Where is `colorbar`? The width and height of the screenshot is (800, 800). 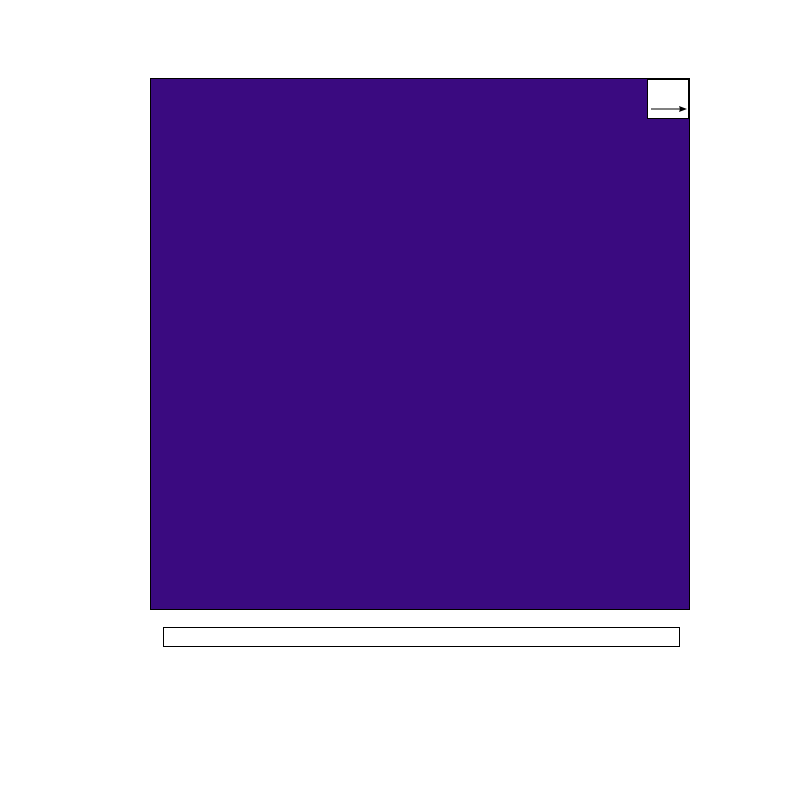
colorbar is located at coordinates (421, 637).